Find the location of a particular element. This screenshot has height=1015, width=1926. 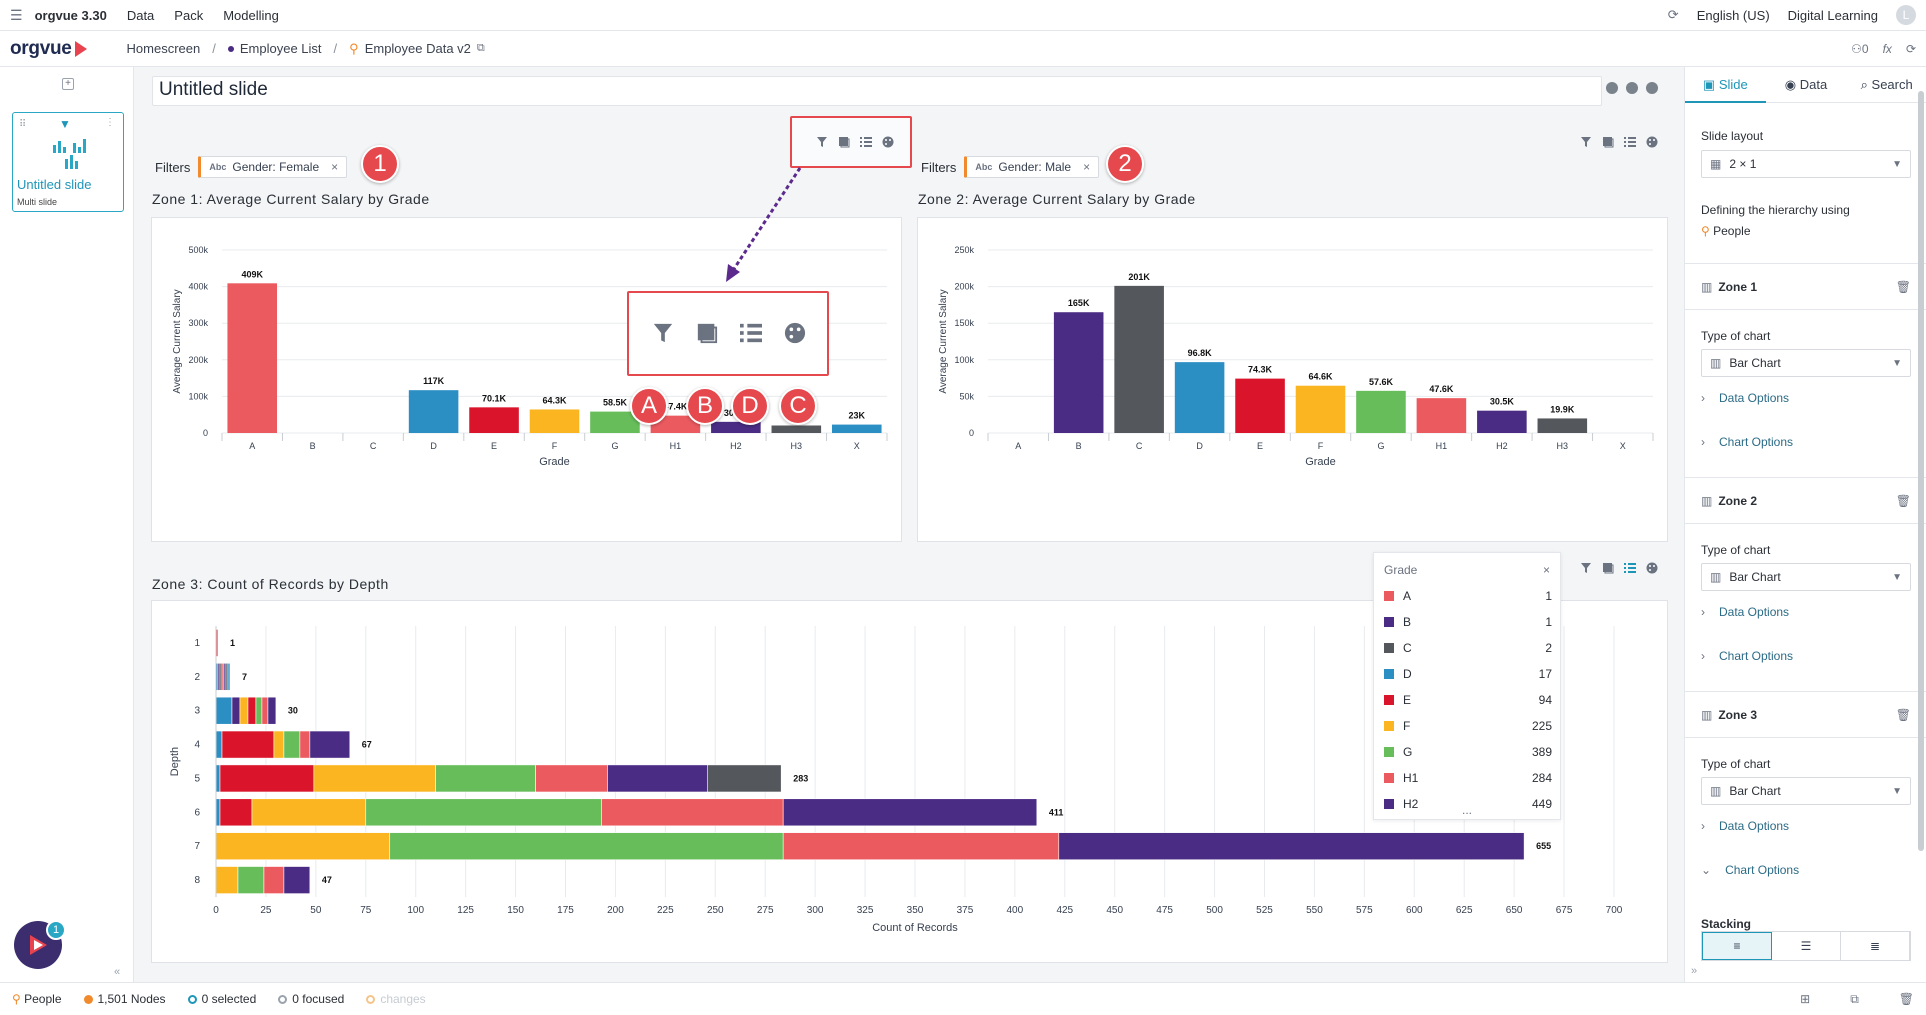

stack-right-button: ≣ is located at coordinates (1875, 946).